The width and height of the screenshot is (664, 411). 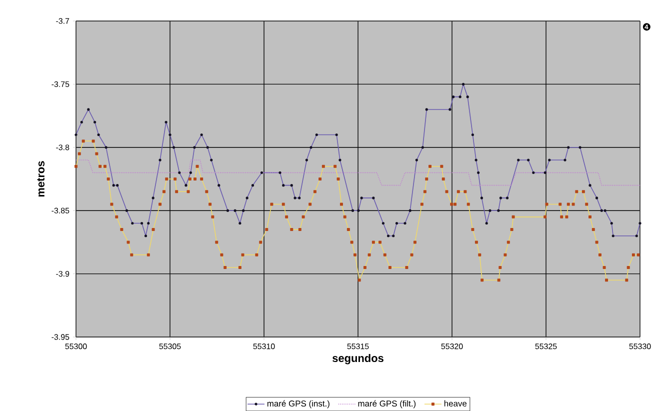 I want to click on legend-label: heave, so click(x=455, y=403).